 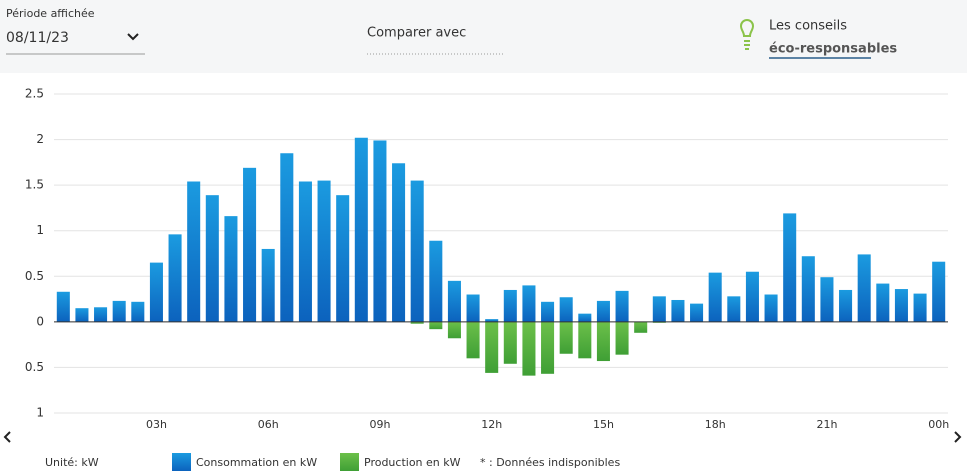 I want to click on y-tick-label: 2, so click(x=40, y=139).